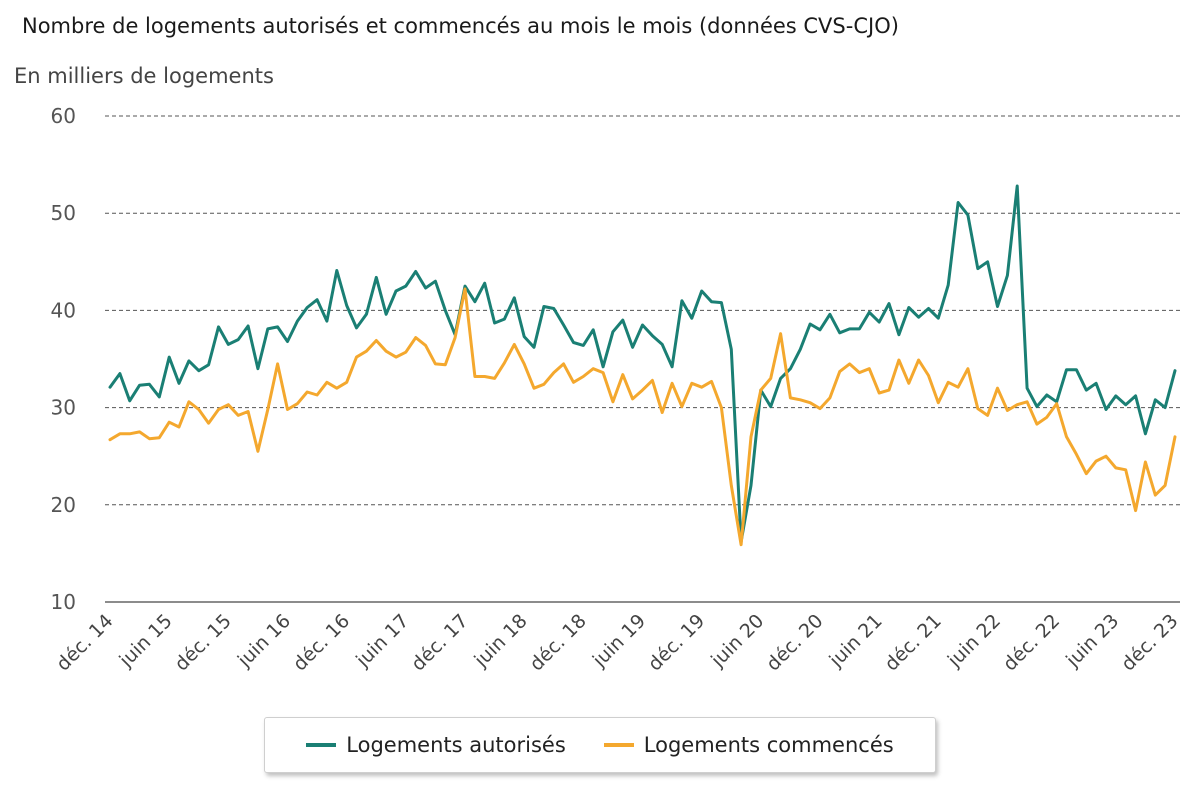 This screenshot has height=800, width=1200. I want to click on x-tick-label: déc. 16, so click(321, 642).